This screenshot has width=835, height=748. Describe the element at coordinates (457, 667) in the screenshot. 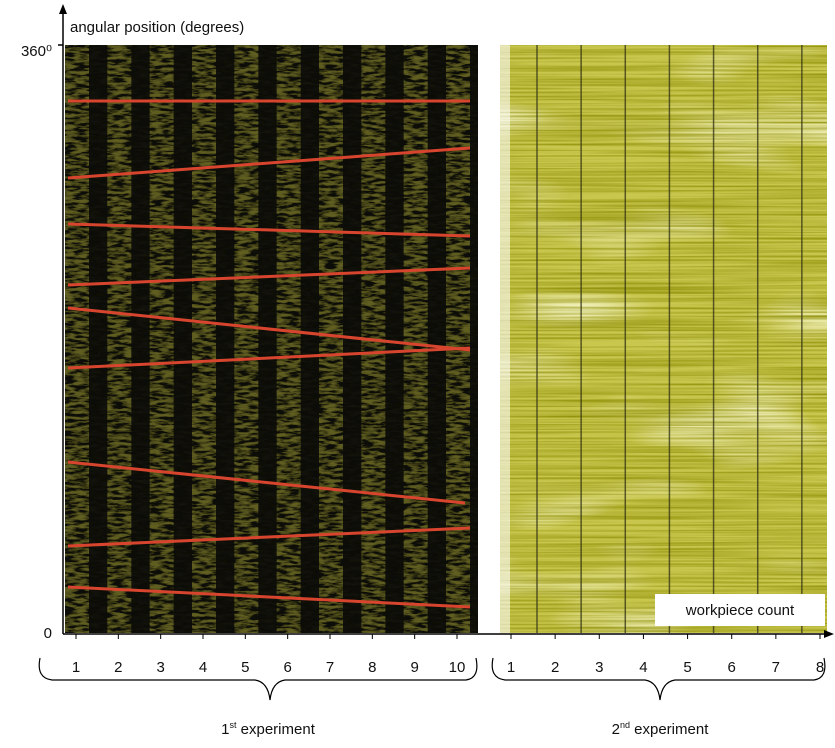

I see `x-tick-label: 10` at that location.